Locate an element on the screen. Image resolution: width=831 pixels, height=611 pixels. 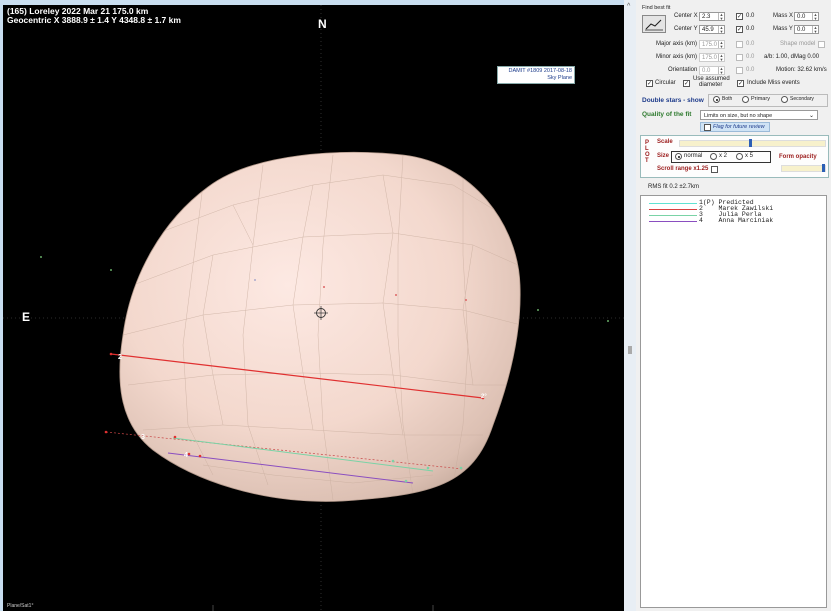
size-x2-radio is located at coordinates (713, 156).